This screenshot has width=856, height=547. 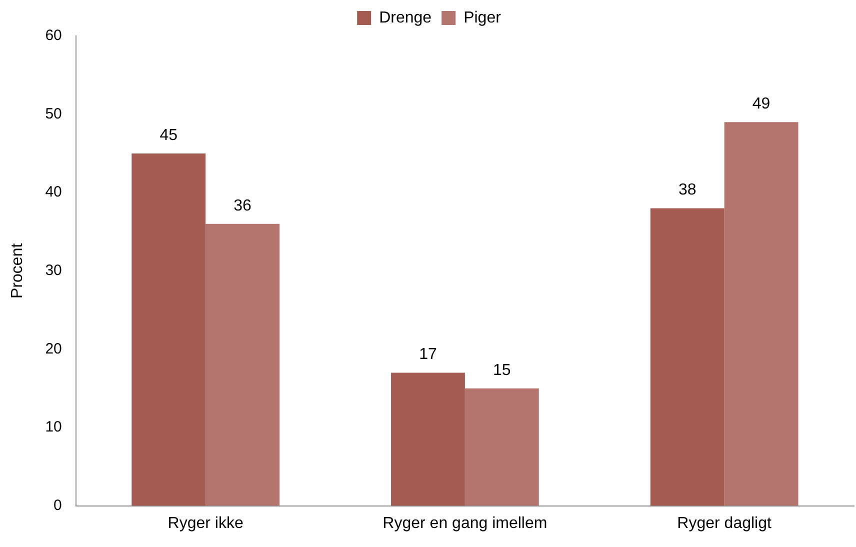 What do you see at coordinates (405, 17) in the screenshot?
I see `legend-label: Drenge` at bounding box center [405, 17].